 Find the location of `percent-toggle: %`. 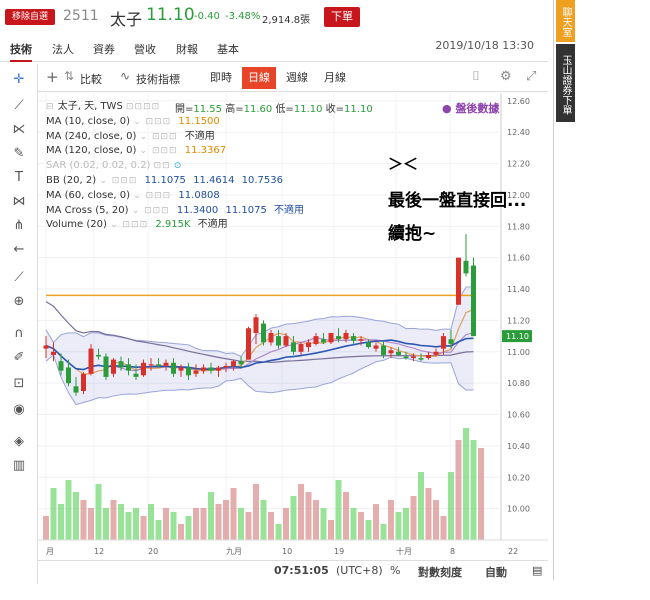

percent-toggle: % is located at coordinates (395, 570).